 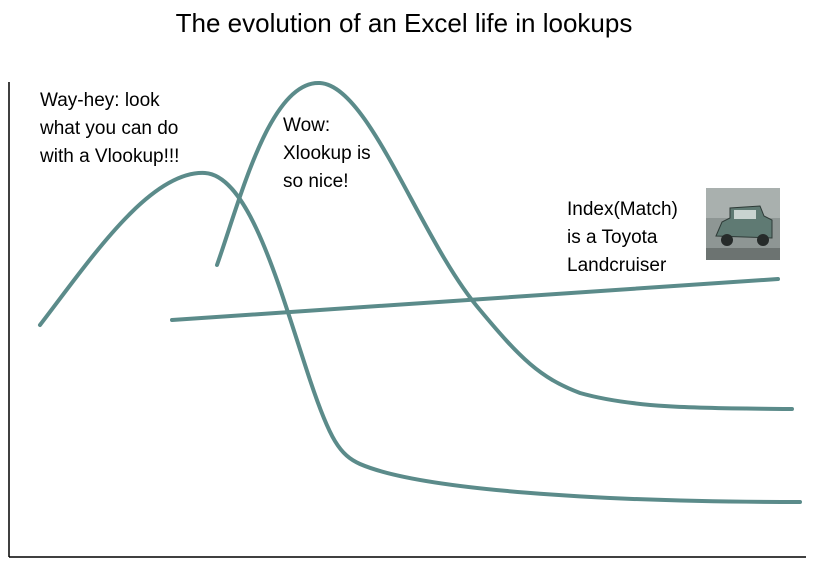 What do you see at coordinates (315, 181) in the screenshot?
I see `annotation-line: so nice!` at bounding box center [315, 181].